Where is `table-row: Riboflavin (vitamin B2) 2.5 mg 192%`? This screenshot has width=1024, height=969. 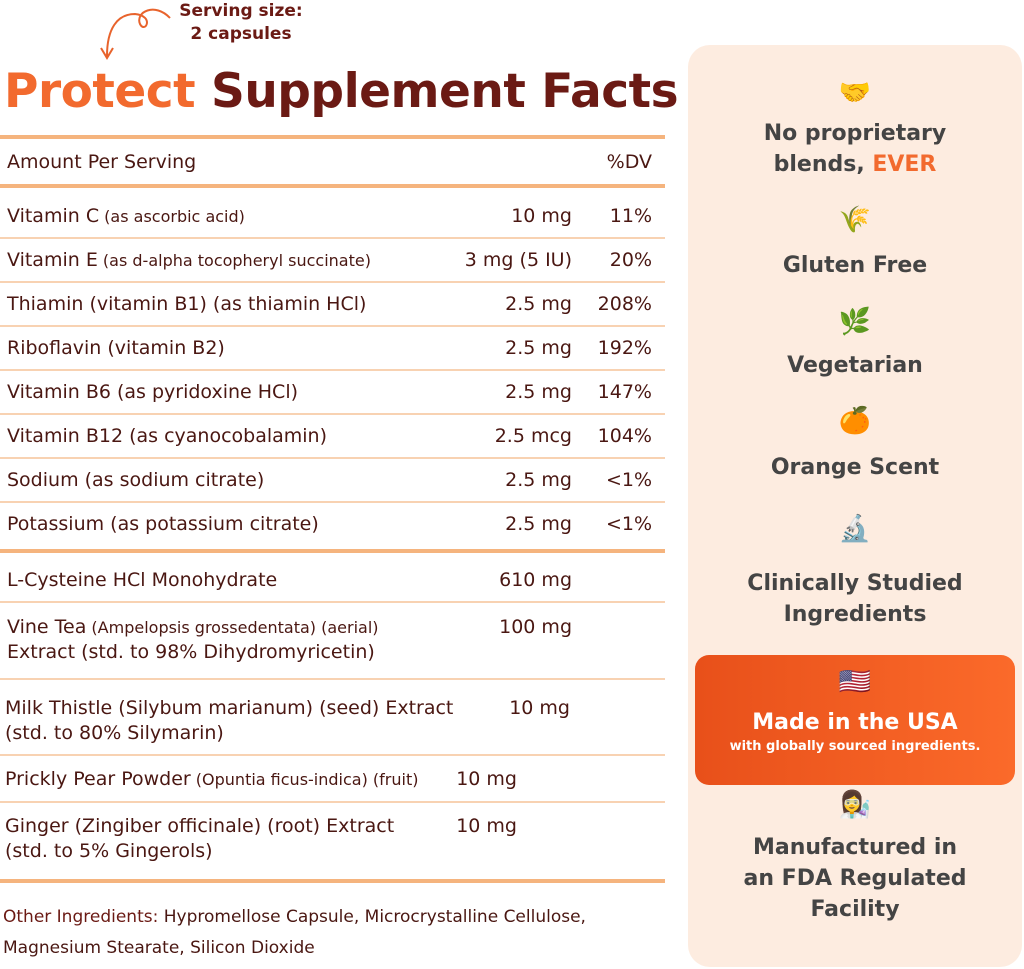 table-row: Riboflavin (vitamin B2) 2.5 mg 192% is located at coordinates (333, 348).